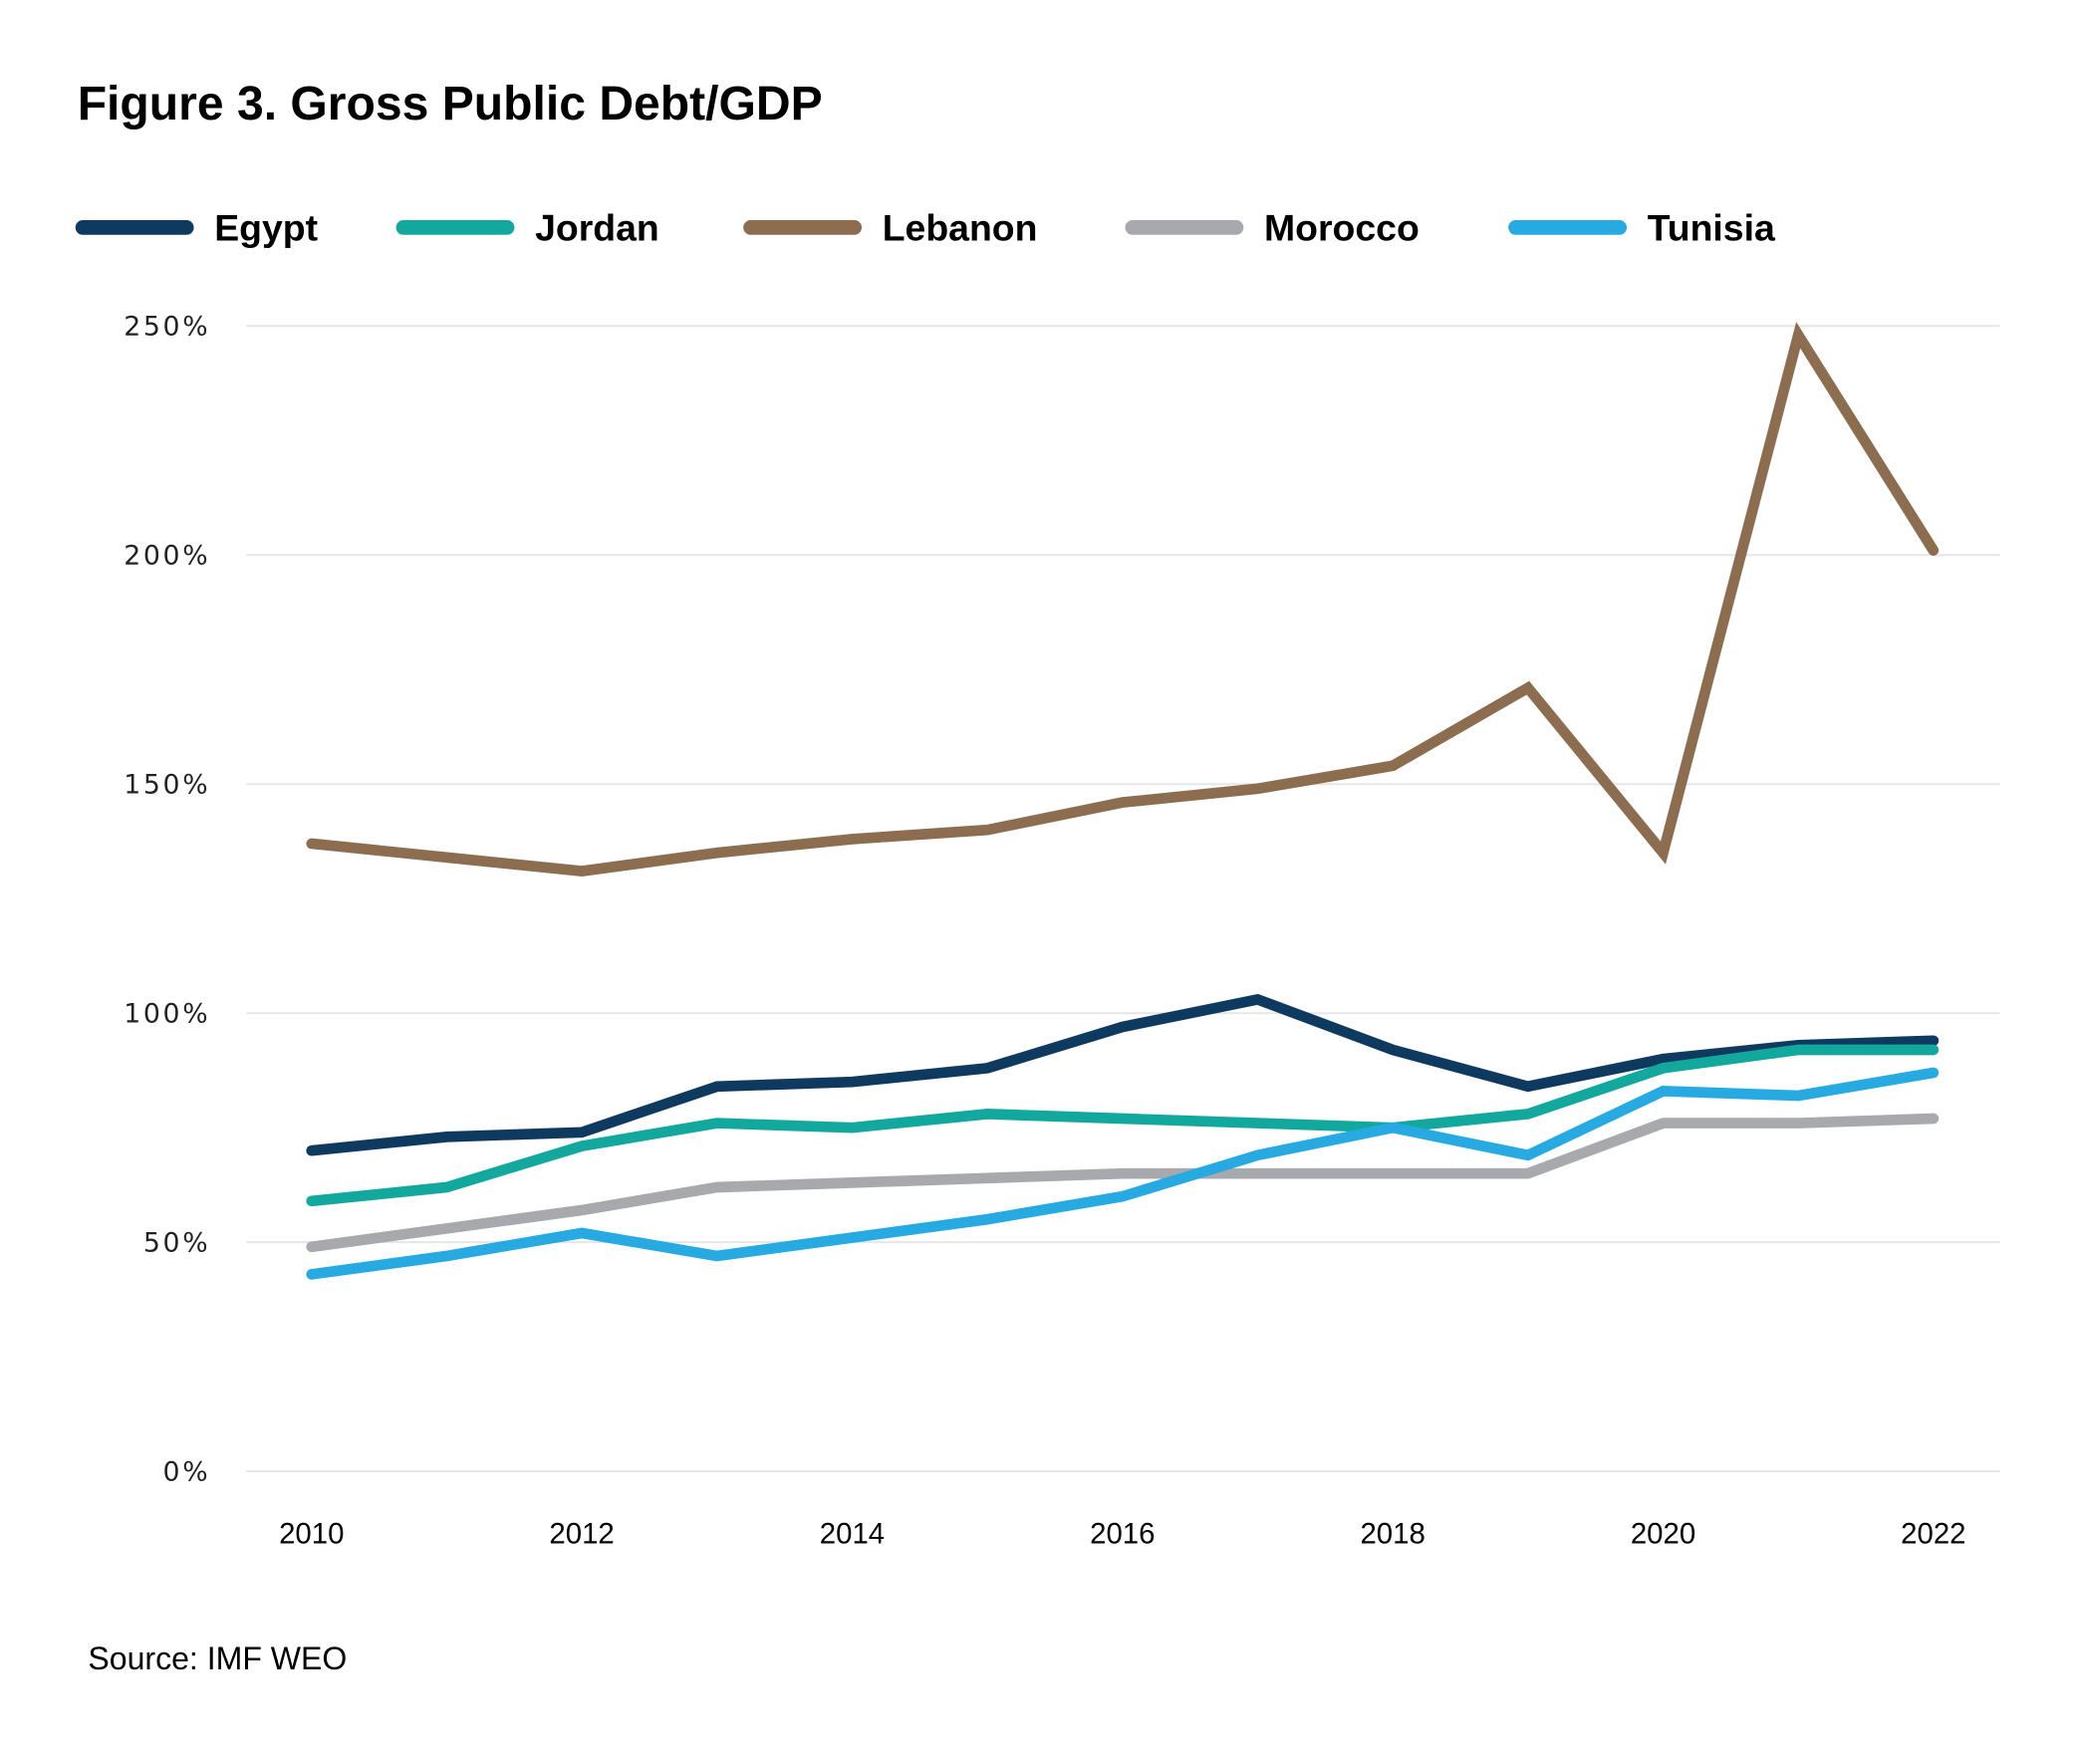 This screenshot has width=2076, height=1764. What do you see at coordinates (1392, 1533) in the screenshot?
I see `x-tick-label: 2018` at bounding box center [1392, 1533].